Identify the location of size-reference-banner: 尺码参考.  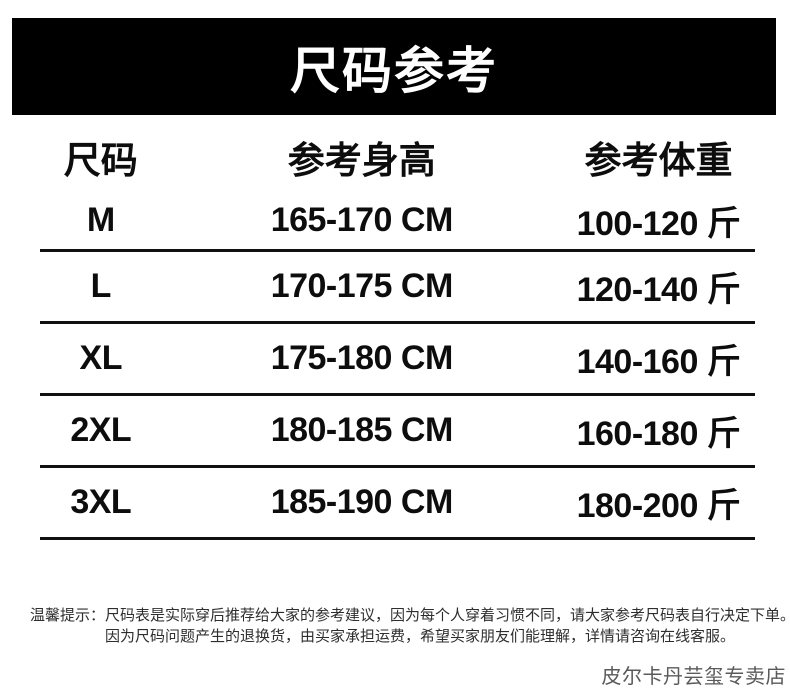
(394, 66).